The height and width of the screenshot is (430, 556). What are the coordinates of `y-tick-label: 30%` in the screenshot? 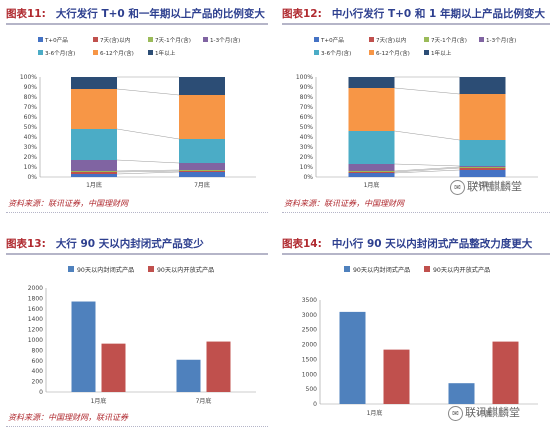 It's located at (31, 147).